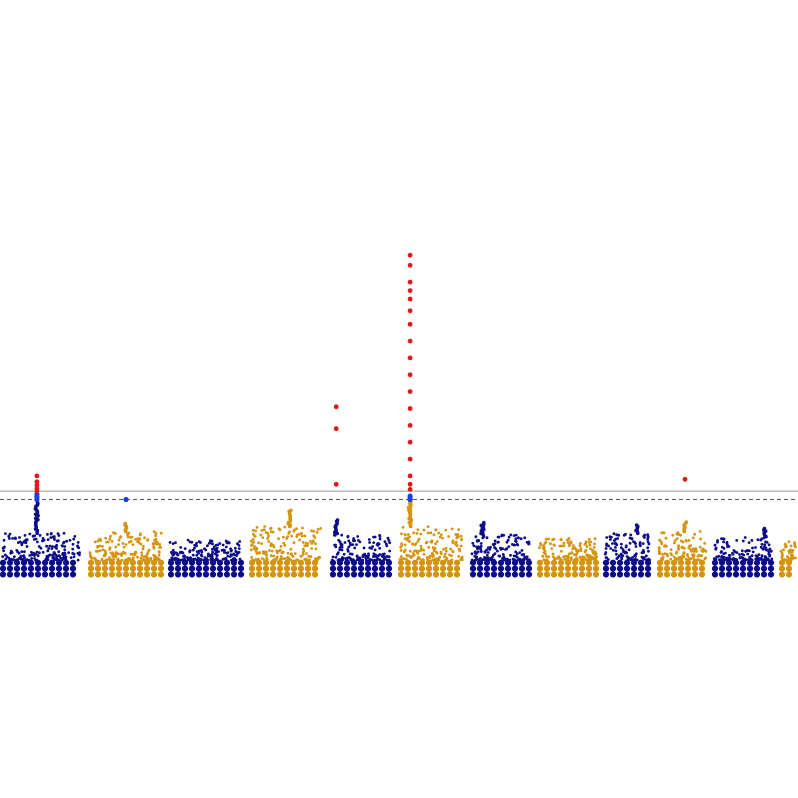 Image resolution: width=798 pixels, height=798 pixels. I want to click on chromosome-5-points, so click(361, 491).